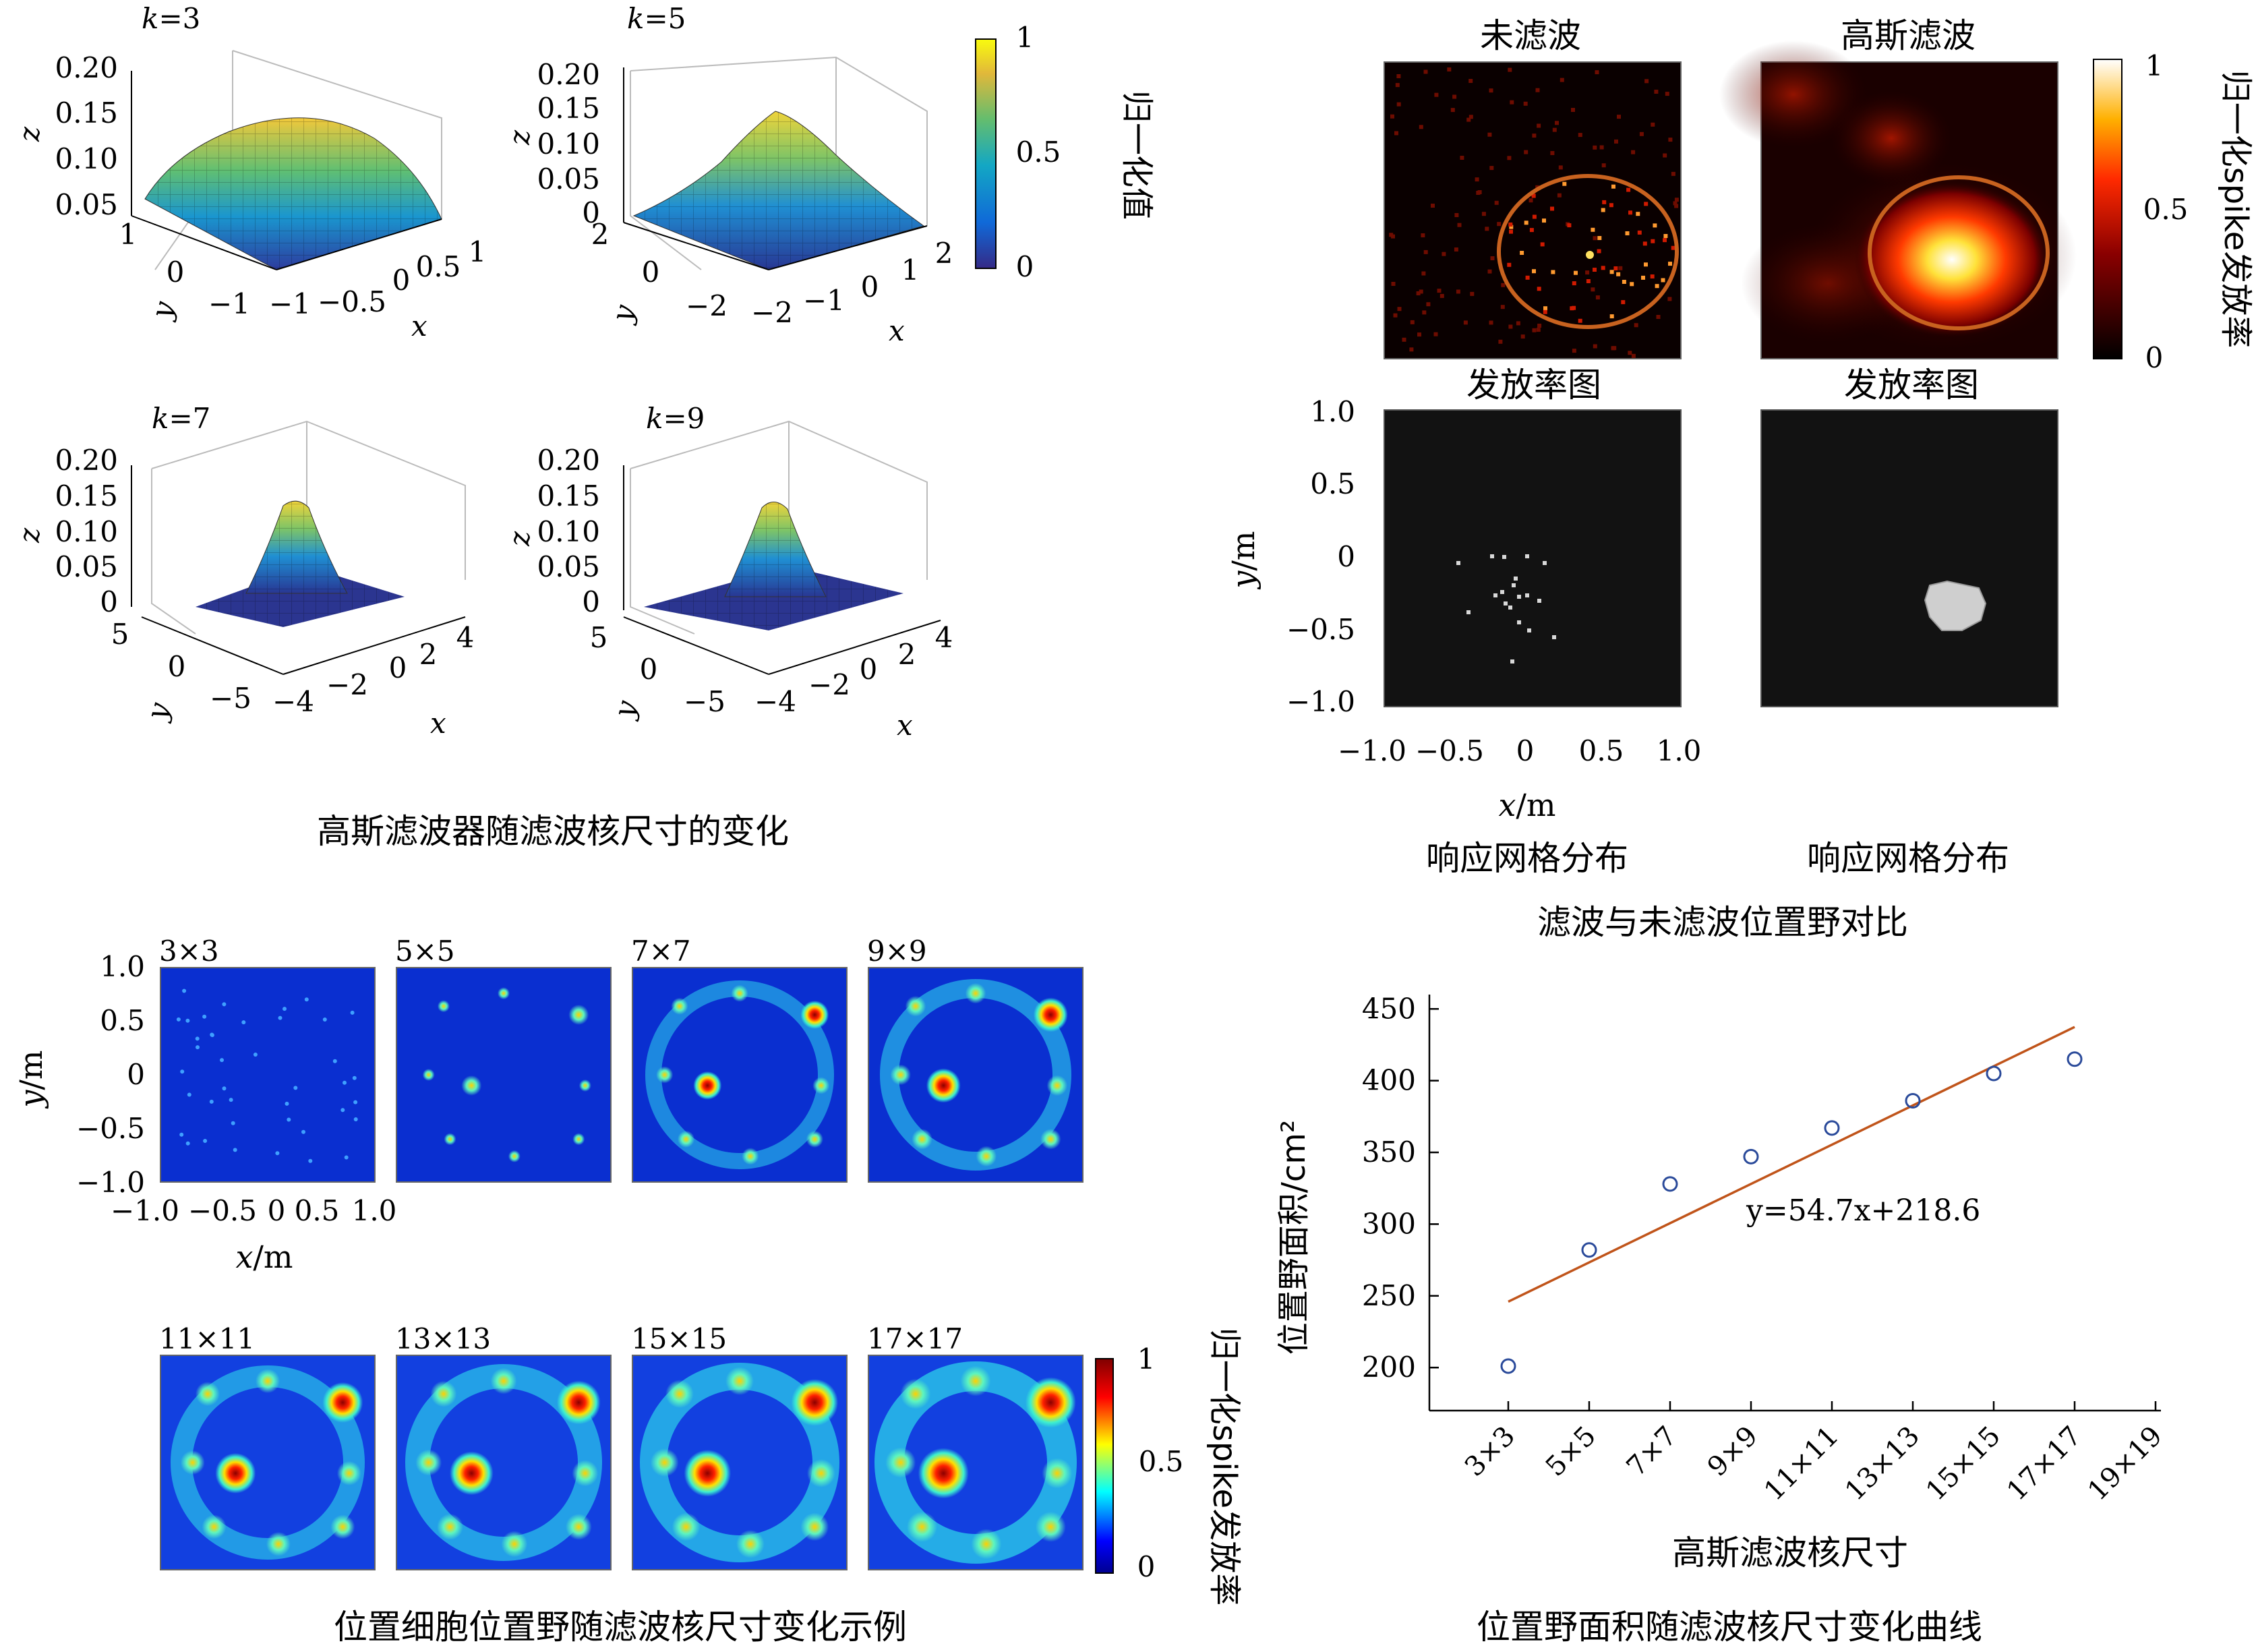 The height and width of the screenshot is (1652, 2256). I want to click on colorbar-parula, so click(986, 153).